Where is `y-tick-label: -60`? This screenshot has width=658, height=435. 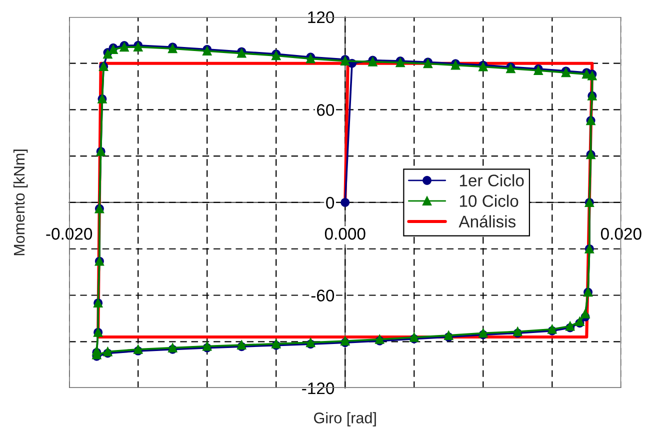
y-tick-label: -60 is located at coordinates (322, 296).